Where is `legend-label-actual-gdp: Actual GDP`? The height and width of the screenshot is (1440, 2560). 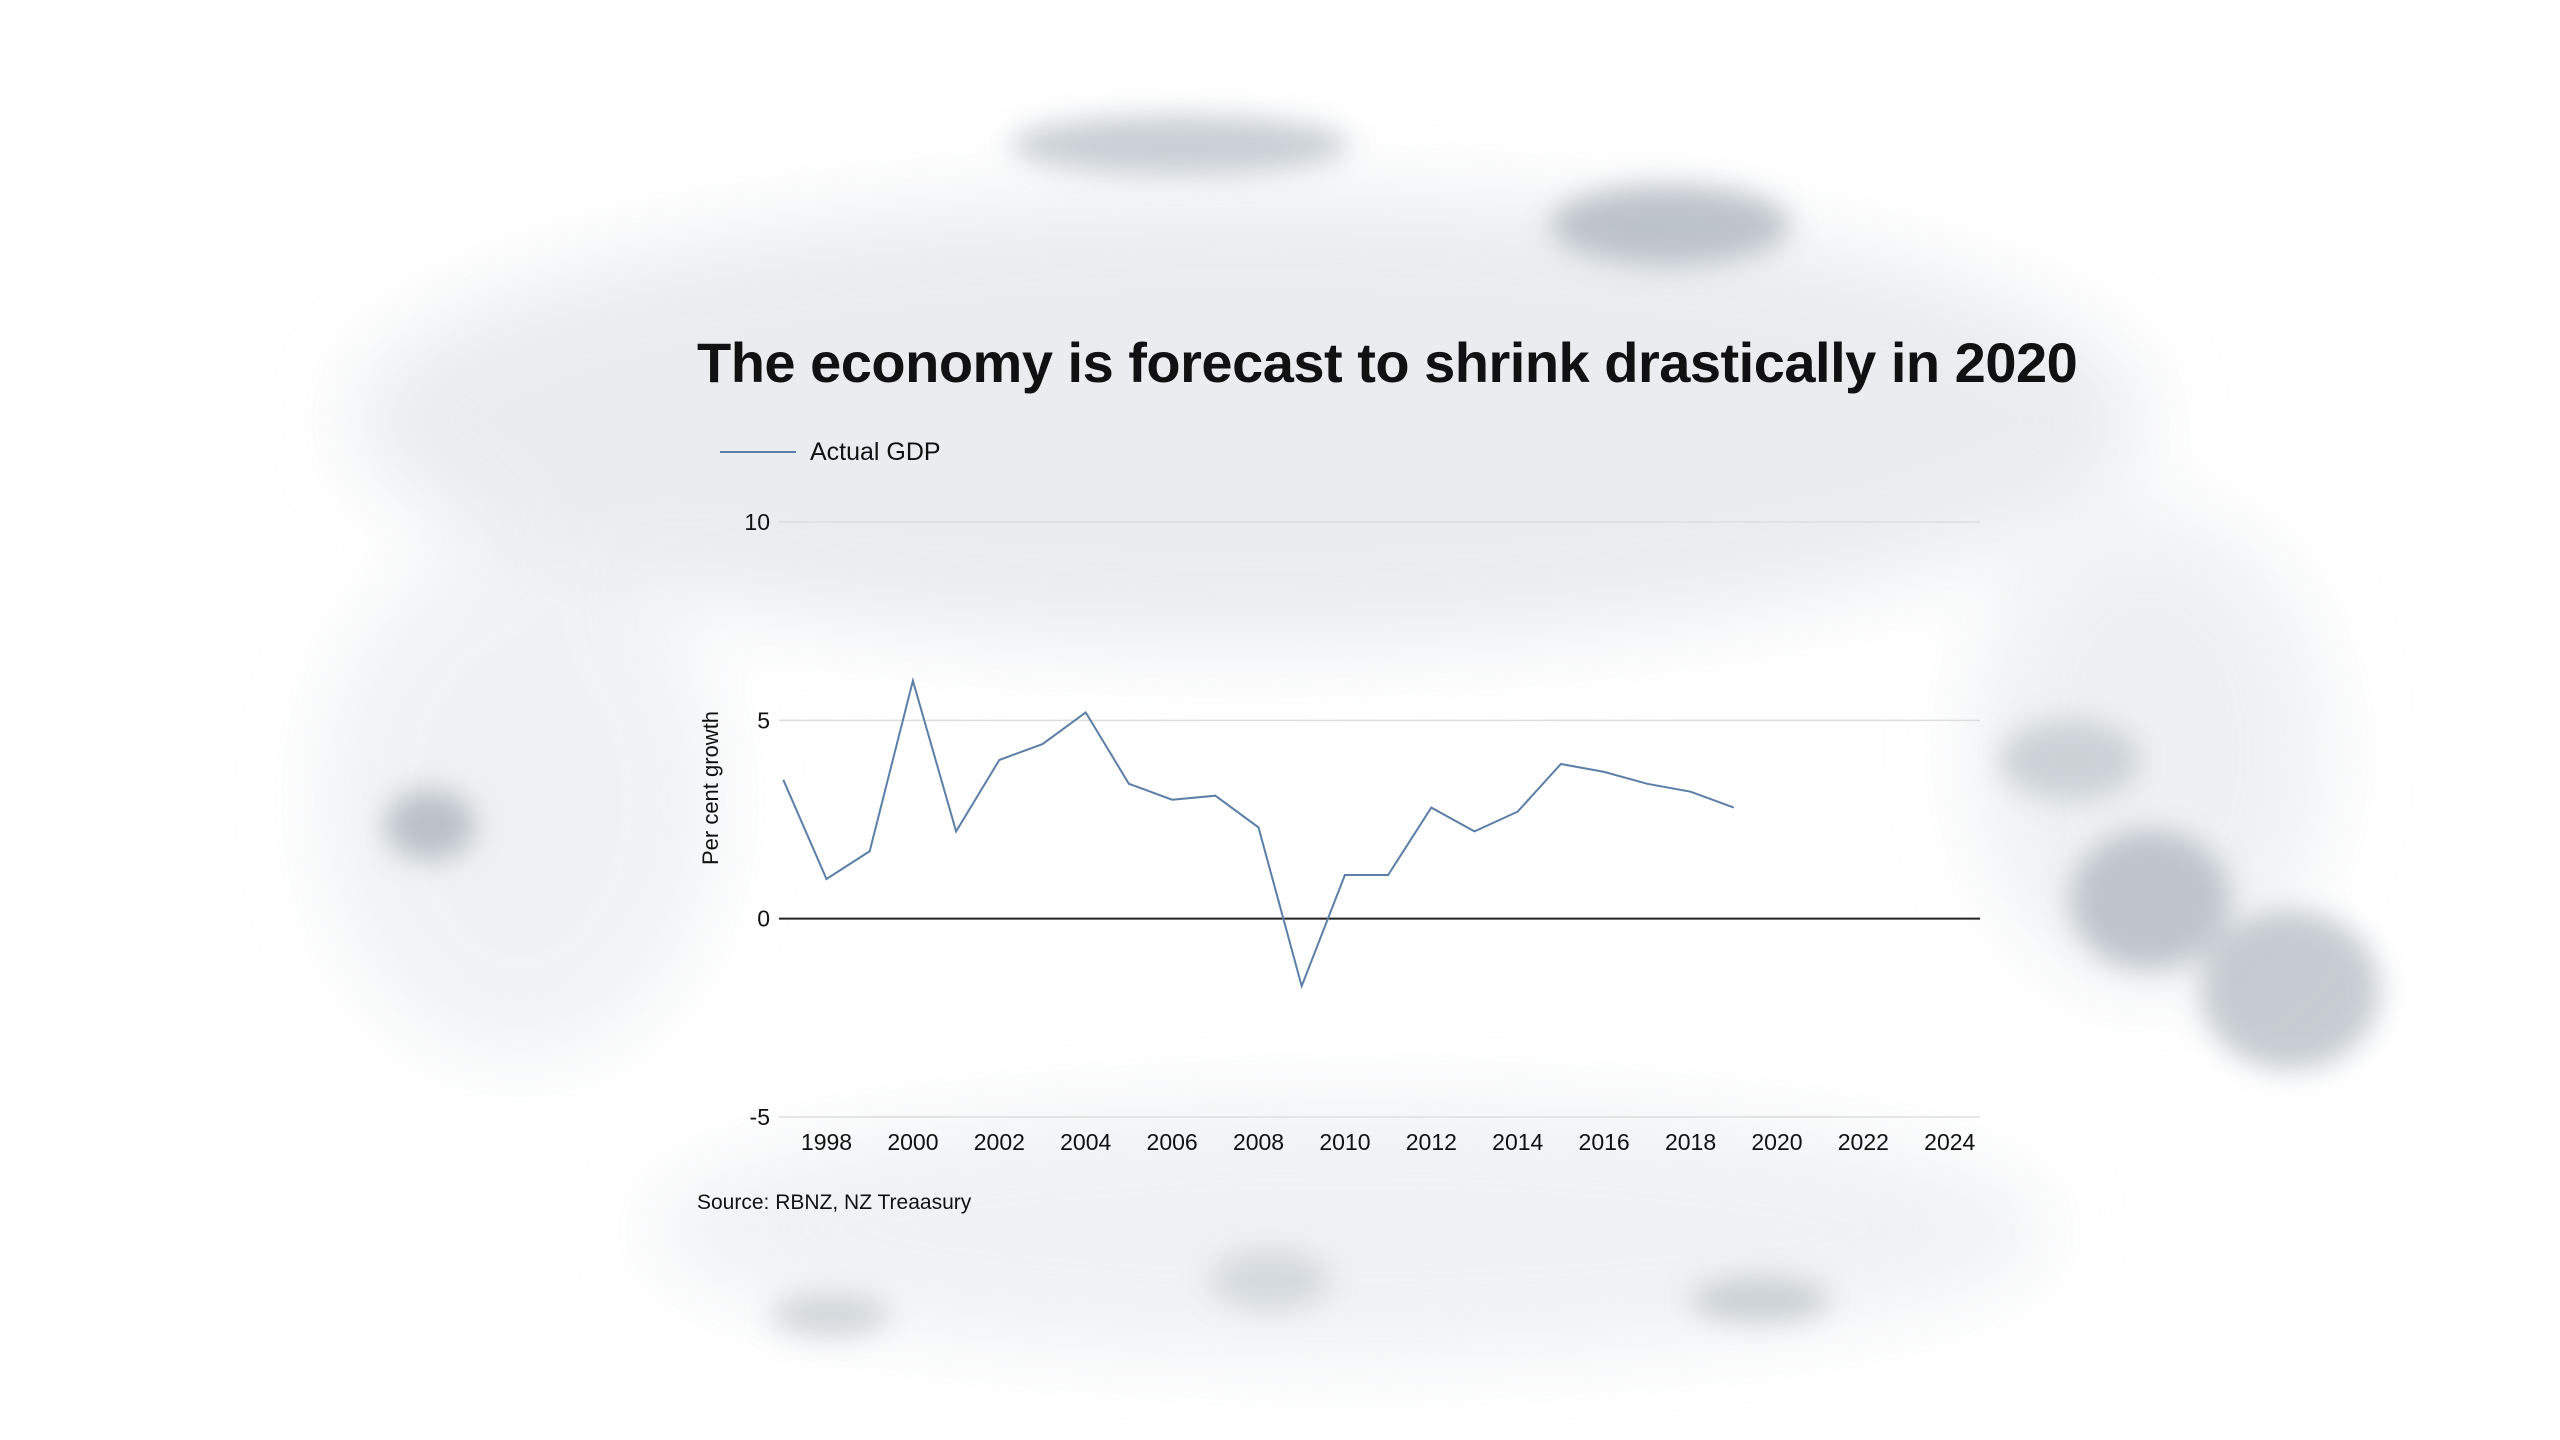 legend-label-actual-gdp: Actual GDP is located at coordinates (875, 451).